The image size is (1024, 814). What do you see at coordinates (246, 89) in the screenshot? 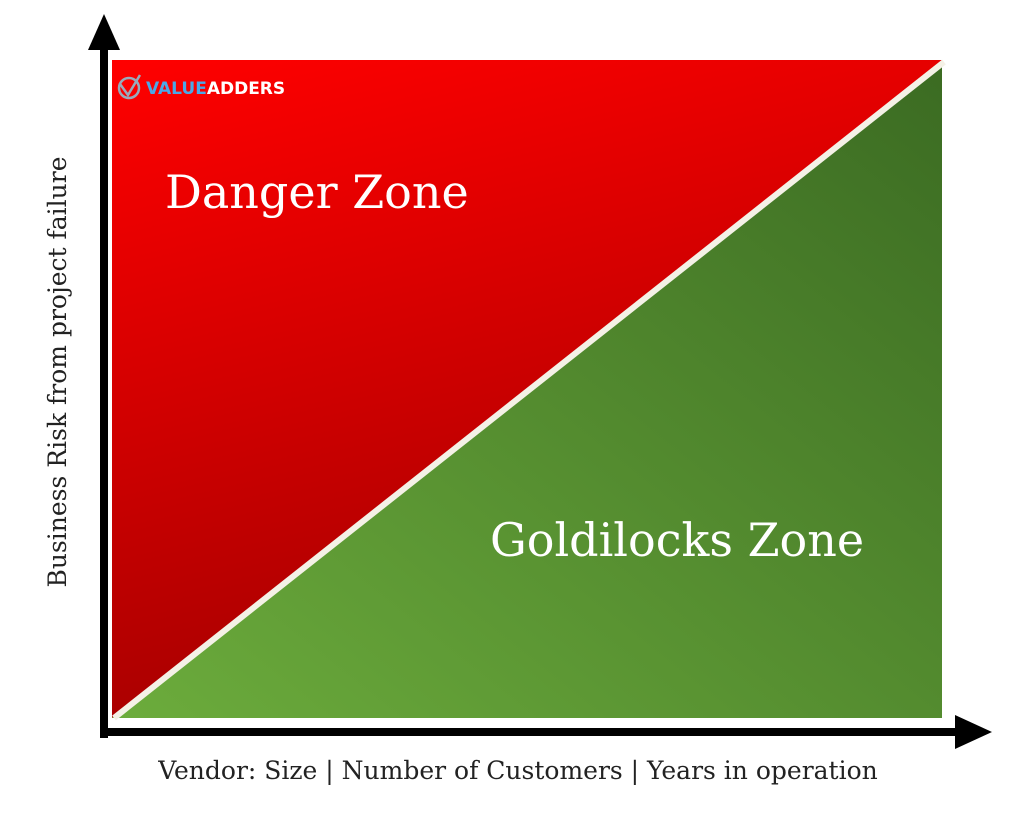
I see `logo-suffix: ADDERS` at bounding box center [246, 89].